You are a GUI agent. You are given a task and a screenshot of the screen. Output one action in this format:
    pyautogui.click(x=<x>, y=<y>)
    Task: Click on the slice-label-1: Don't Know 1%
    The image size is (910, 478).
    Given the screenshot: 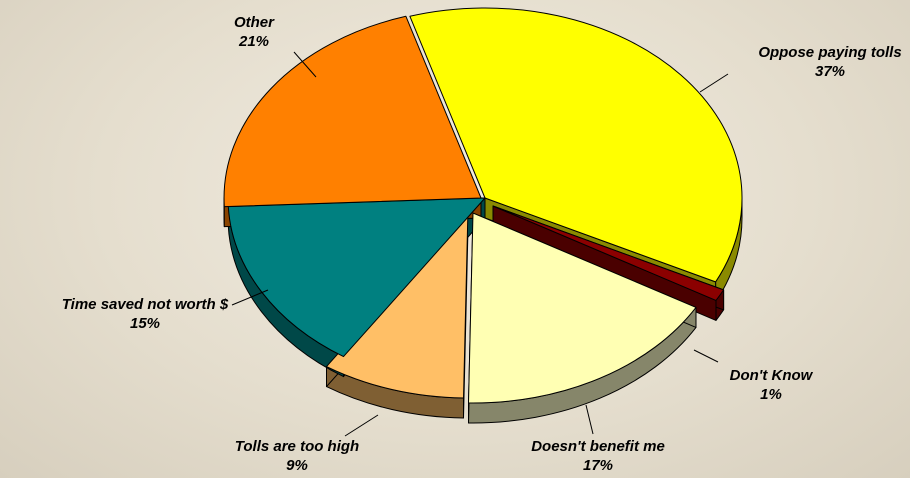 What is the action you would take?
    pyautogui.click(x=772, y=385)
    